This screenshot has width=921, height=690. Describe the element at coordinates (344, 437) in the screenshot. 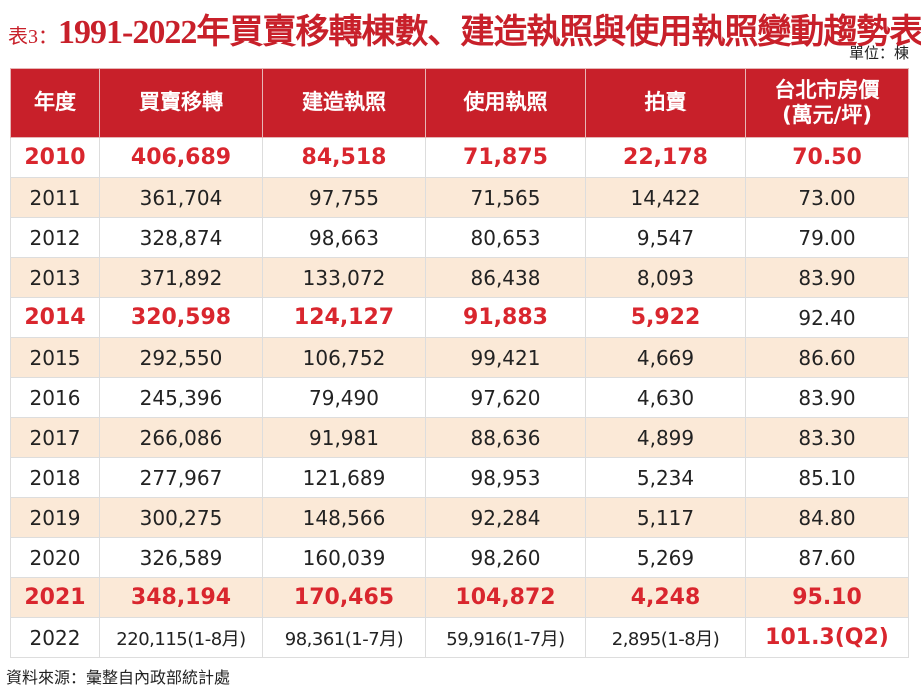

I see `value-cell: 91,981` at that location.